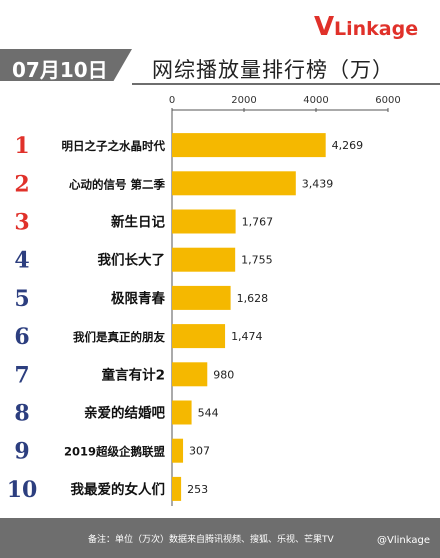 The image size is (440, 558). I want to click on bar-value-label: 4,269, so click(348, 145).